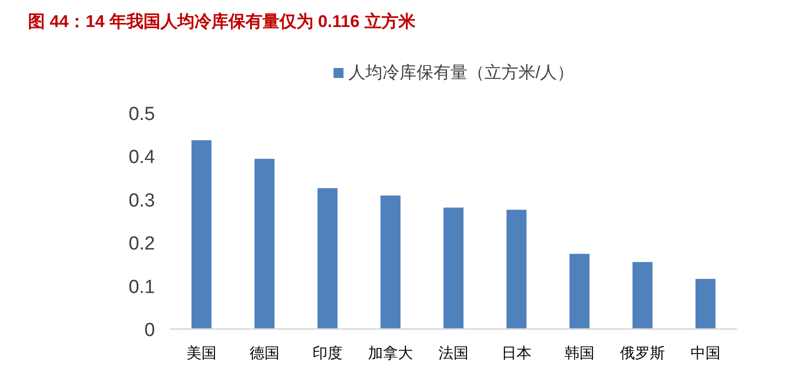 Image resolution: width=794 pixels, height=385 pixels. Describe the element at coordinates (327, 353) in the screenshot. I see `x-tick-label: 印度` at that location.